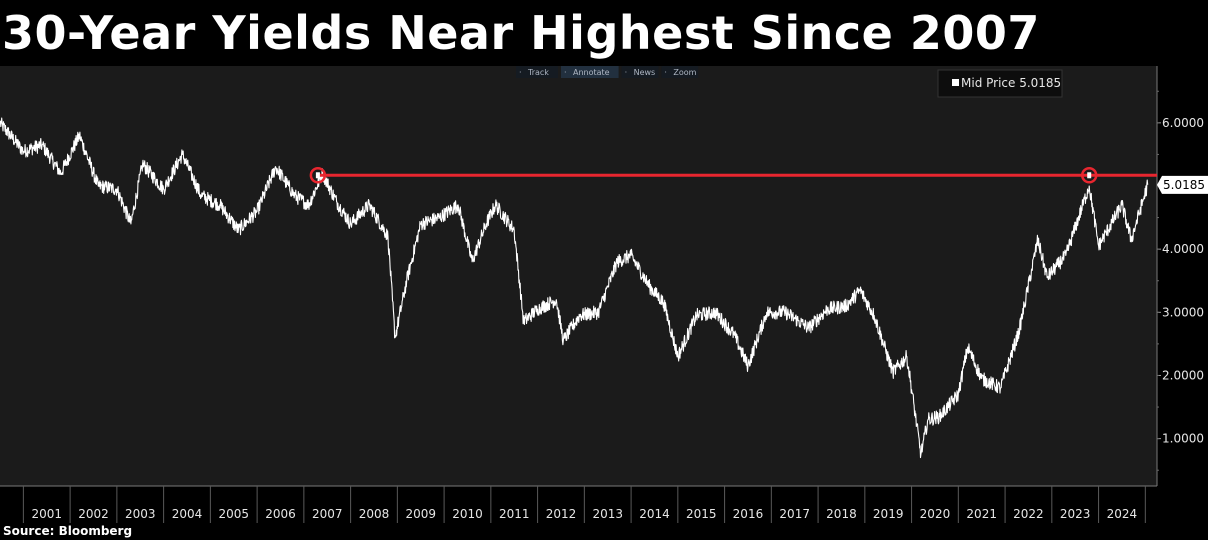 This screenshot has height=540, width=1208. Describe the element at coordinates (68, 531) in the screenshot. I see `source-note: Source: Bloomberg` at that location.